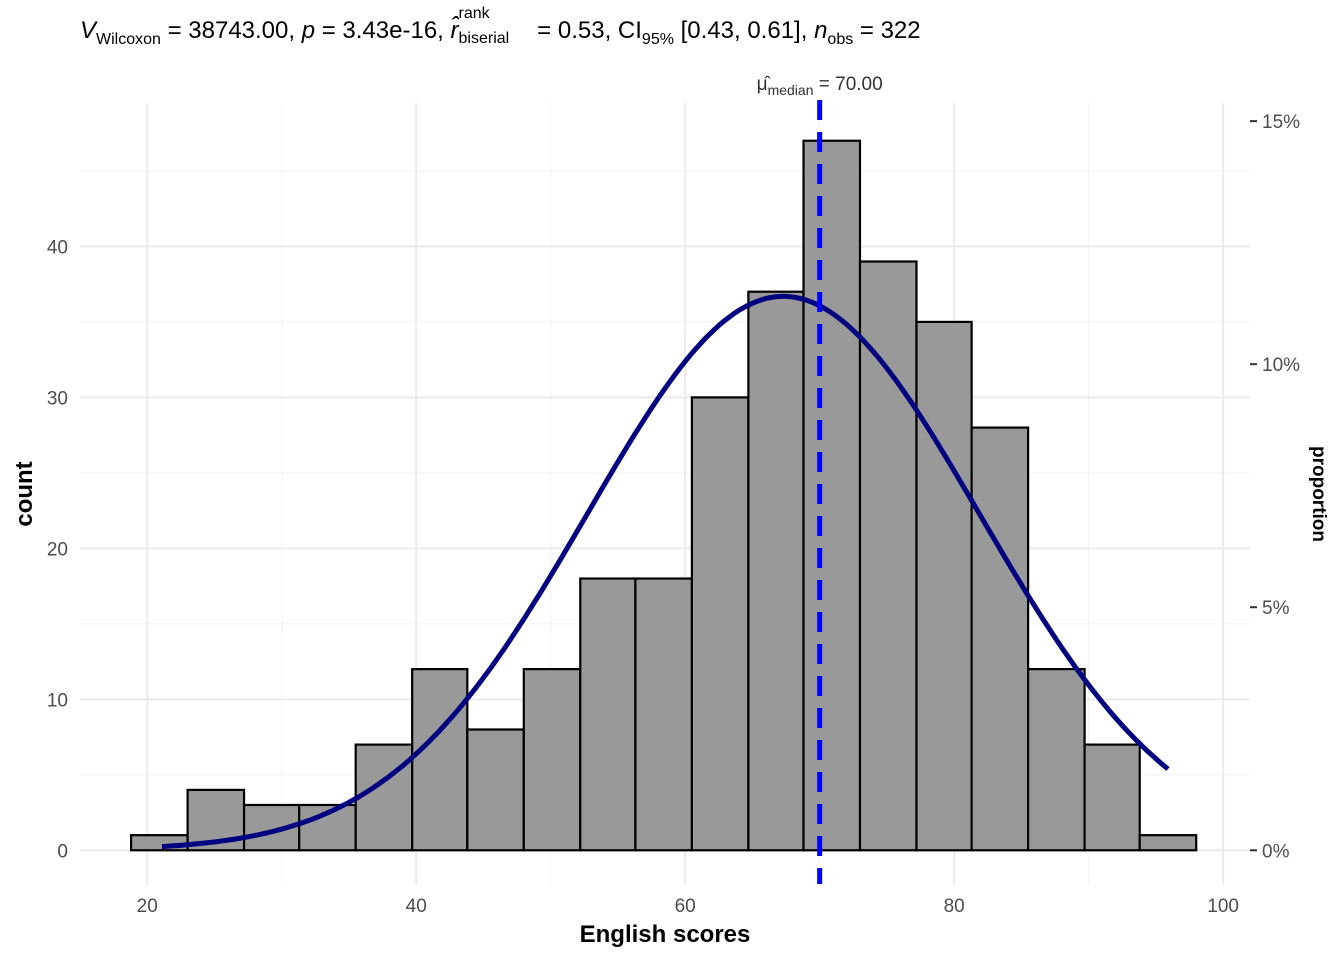 This screenshot has height=960, width=1344. What do you see at coordinates (744, 30) in the screenshot?
I see `ci-value: [0.43, 0.61],` at bounding box center [744, 30].